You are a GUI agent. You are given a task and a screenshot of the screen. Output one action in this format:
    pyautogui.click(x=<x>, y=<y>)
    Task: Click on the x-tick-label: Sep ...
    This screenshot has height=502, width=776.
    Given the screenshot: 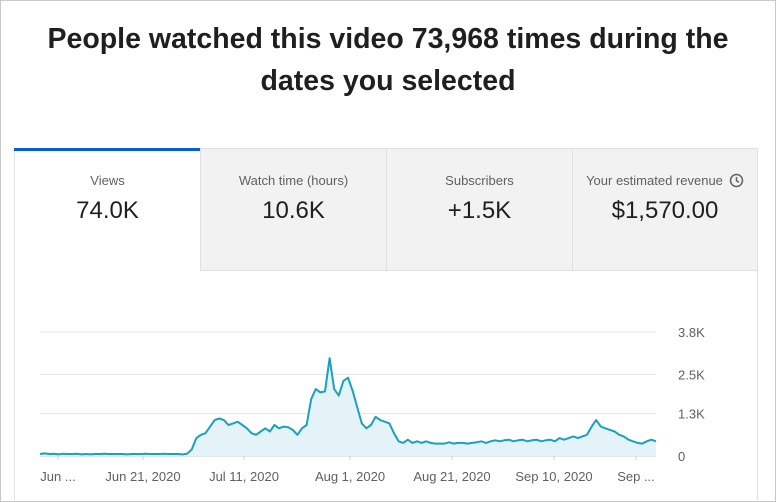 What is the action you would take?
    pyautogui.click(x=636, y=476)
    